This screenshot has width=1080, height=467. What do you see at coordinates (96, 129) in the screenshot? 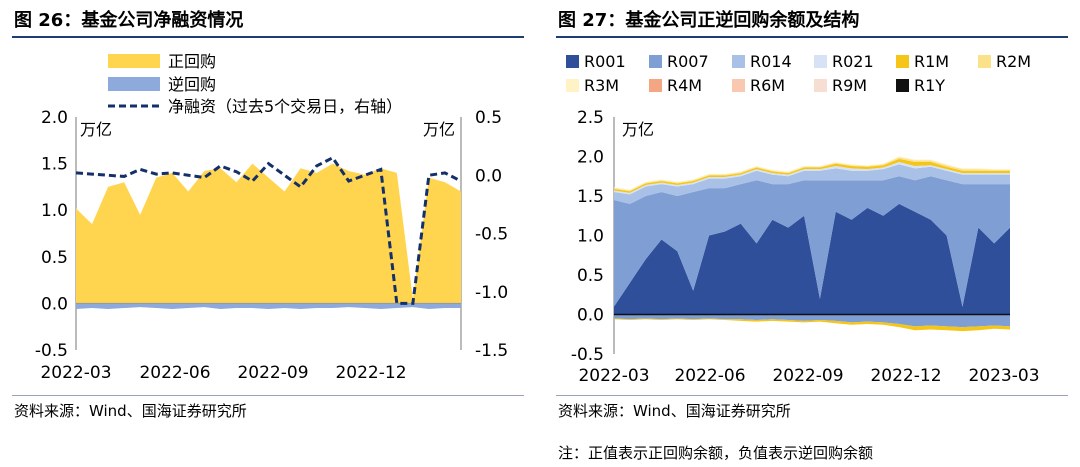
I see `y-unit-left: 万亿` at bounding box center [96, 129].